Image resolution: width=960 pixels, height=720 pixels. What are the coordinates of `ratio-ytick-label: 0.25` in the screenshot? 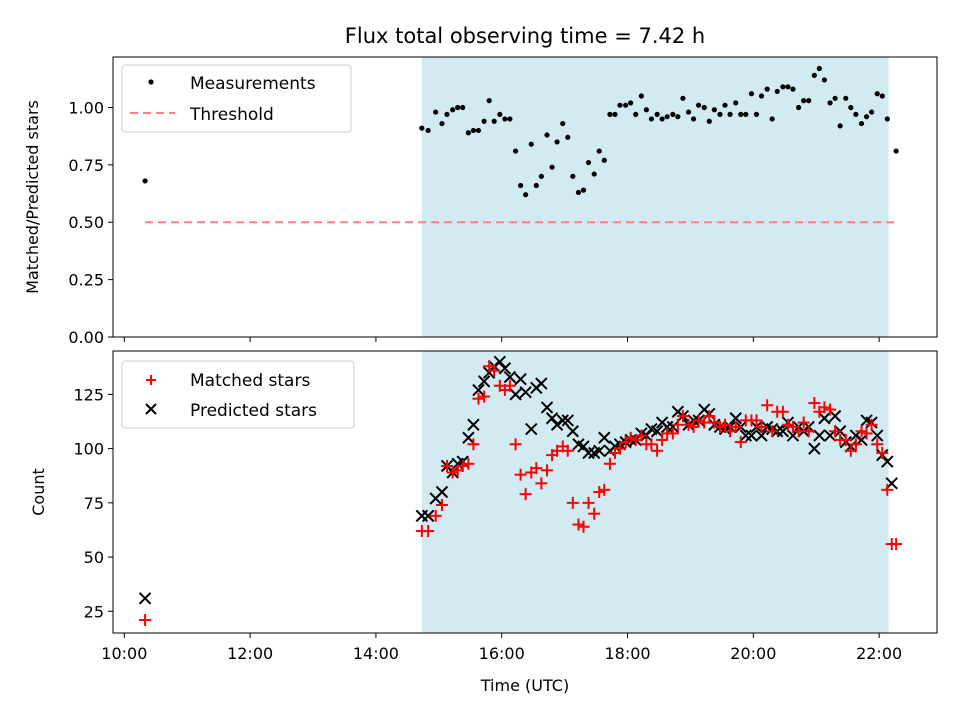 It's located at (86, 280).